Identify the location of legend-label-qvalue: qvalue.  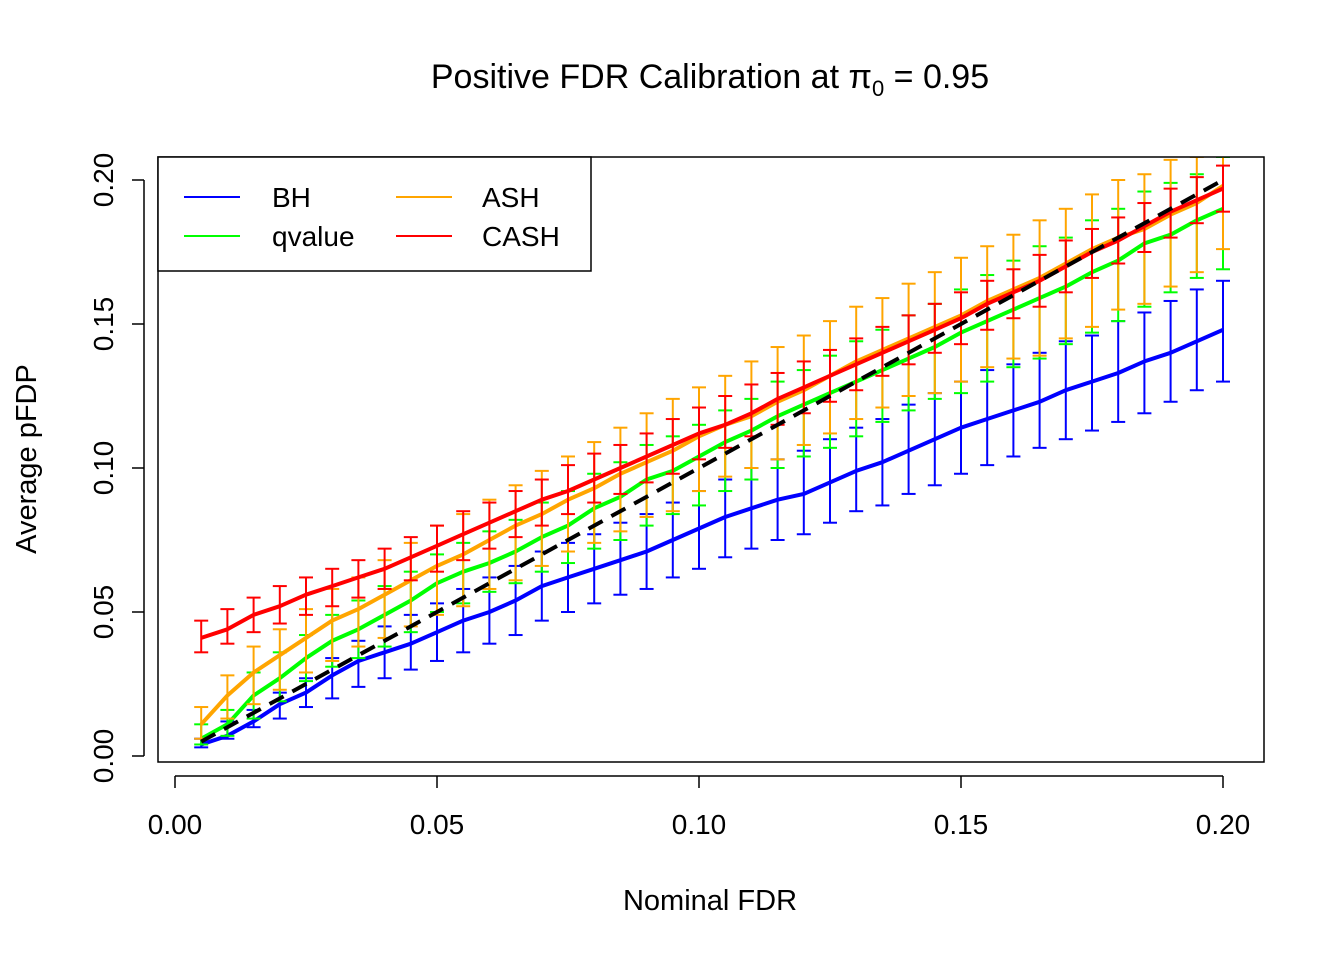
(313, 236).